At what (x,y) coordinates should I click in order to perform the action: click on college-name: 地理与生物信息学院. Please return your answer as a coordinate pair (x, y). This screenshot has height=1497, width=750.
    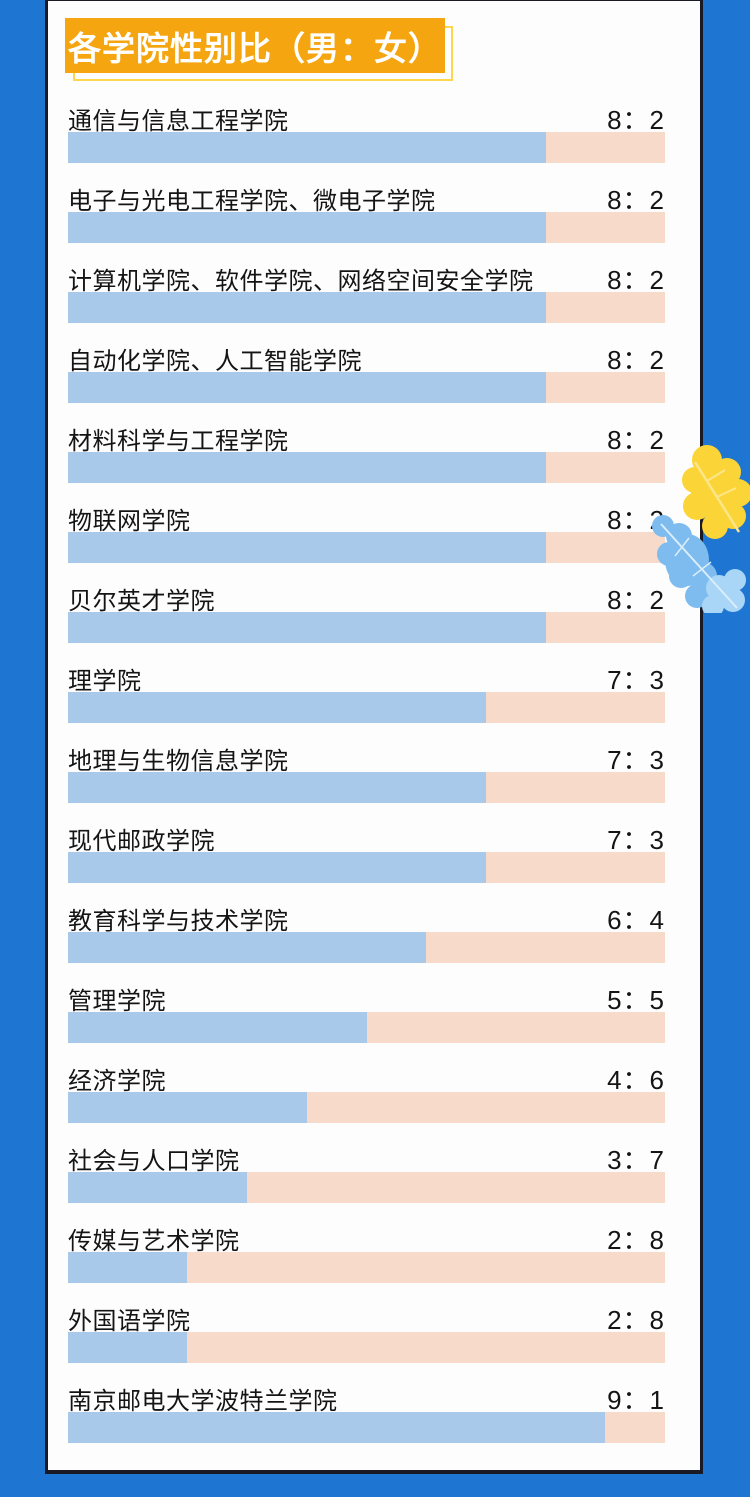
    Looking at the image, I should click on (178, 761).